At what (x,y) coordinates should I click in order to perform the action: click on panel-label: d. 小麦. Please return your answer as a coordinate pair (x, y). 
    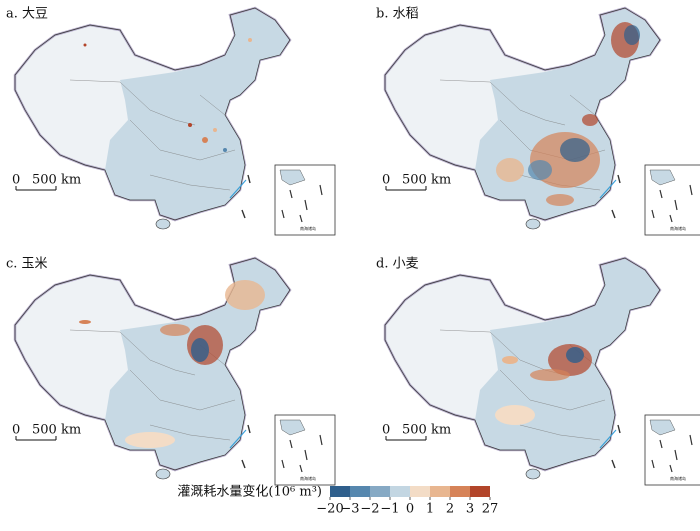
    Looking at the image, I should click on (397, 264).